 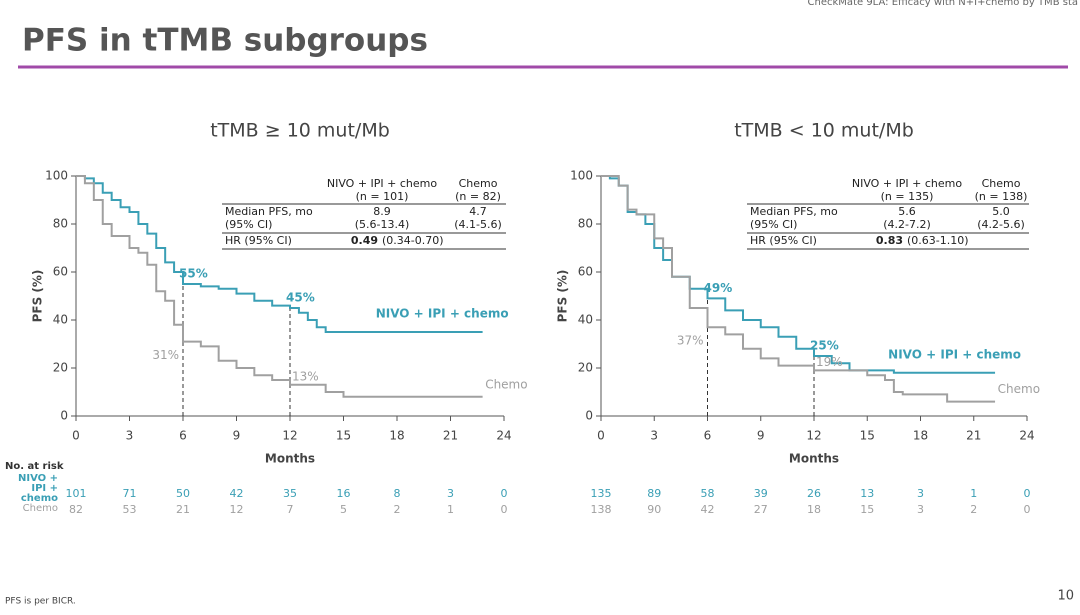 What do you see at coordinates (824, 131) in the screenshot?
I see `chart-title: tTMB < 10 mut/Mb` at bounding box center [824, 131].